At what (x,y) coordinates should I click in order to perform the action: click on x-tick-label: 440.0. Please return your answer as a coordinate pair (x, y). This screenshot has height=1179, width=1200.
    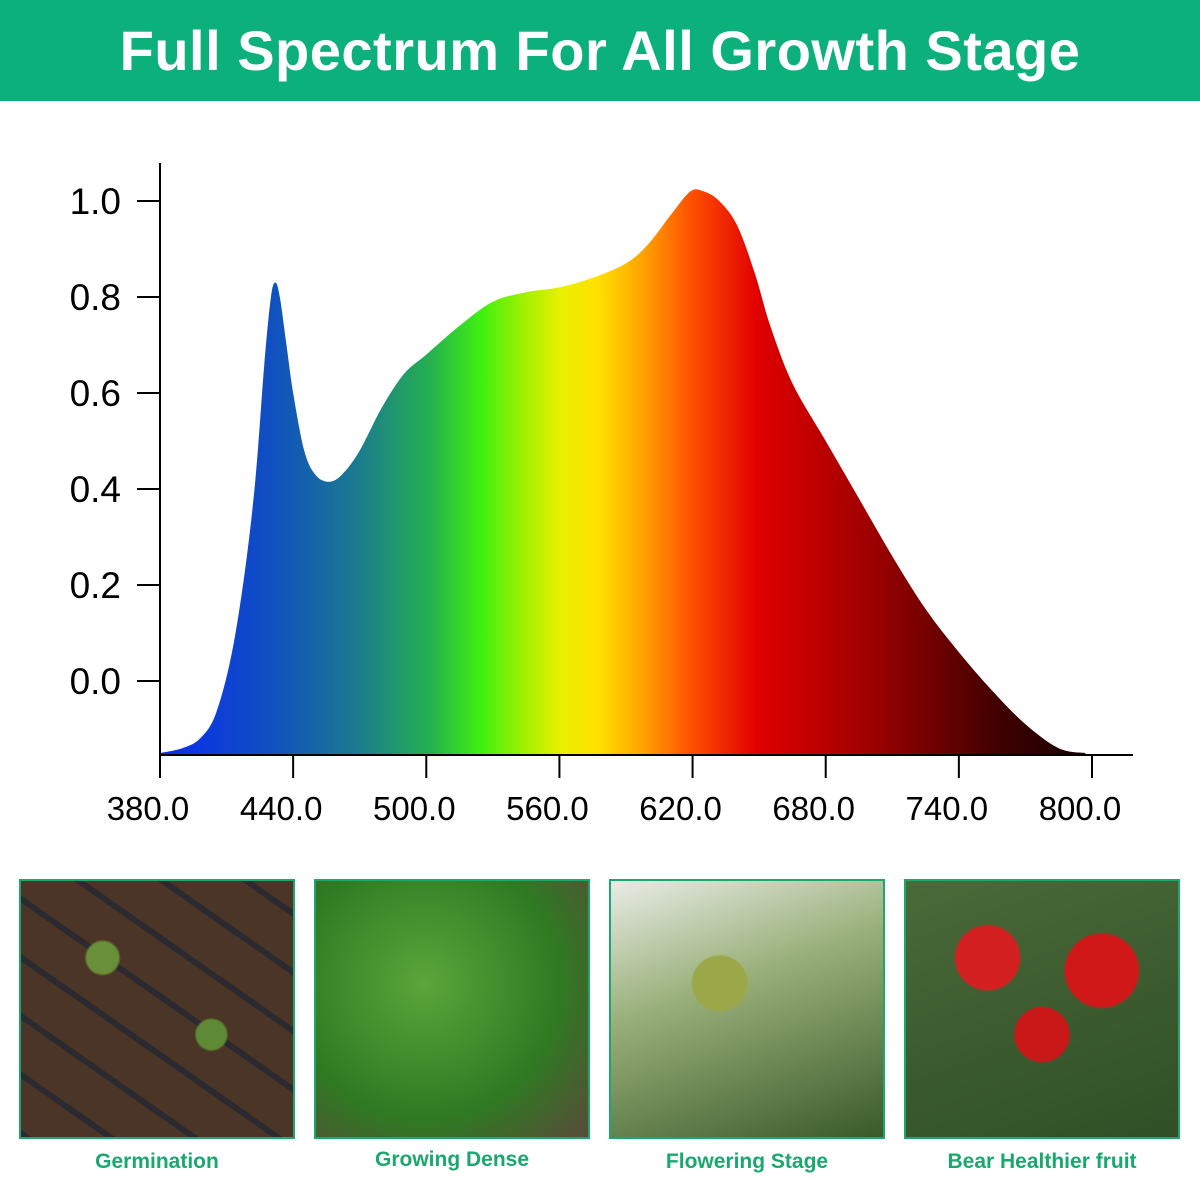
    Looking at the image, I should click on (281, 808).